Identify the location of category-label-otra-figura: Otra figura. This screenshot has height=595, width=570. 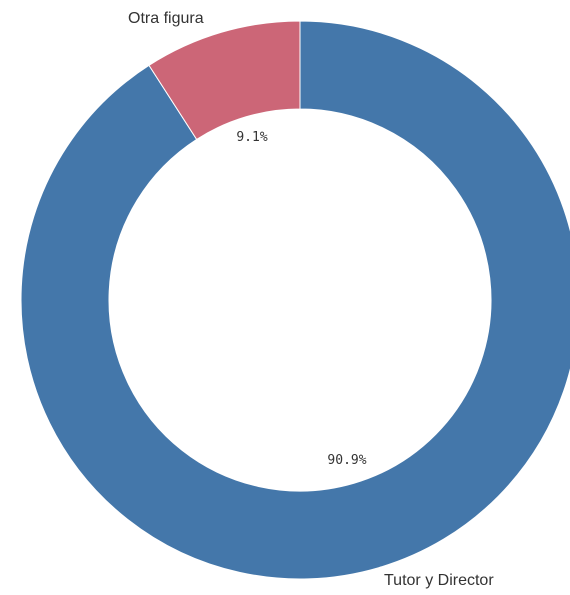
(166, 18).